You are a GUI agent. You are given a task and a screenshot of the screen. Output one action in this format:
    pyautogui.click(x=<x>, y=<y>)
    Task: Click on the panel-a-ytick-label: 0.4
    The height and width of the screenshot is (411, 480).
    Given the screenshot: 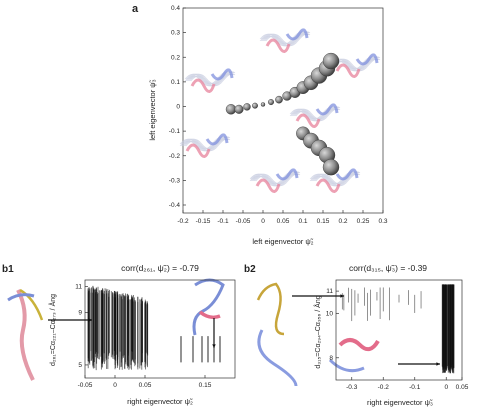 What is the action you would take?
    pyautogui.click(x=175, y=8)
    